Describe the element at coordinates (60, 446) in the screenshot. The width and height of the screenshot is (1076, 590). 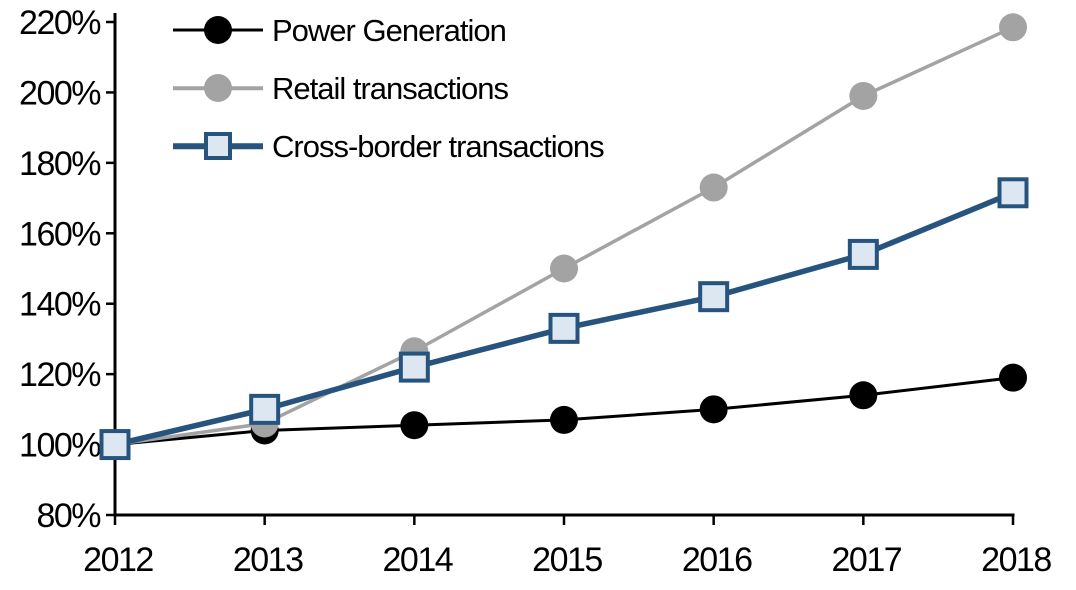
I see `y-tick-label: 100%` at that location.